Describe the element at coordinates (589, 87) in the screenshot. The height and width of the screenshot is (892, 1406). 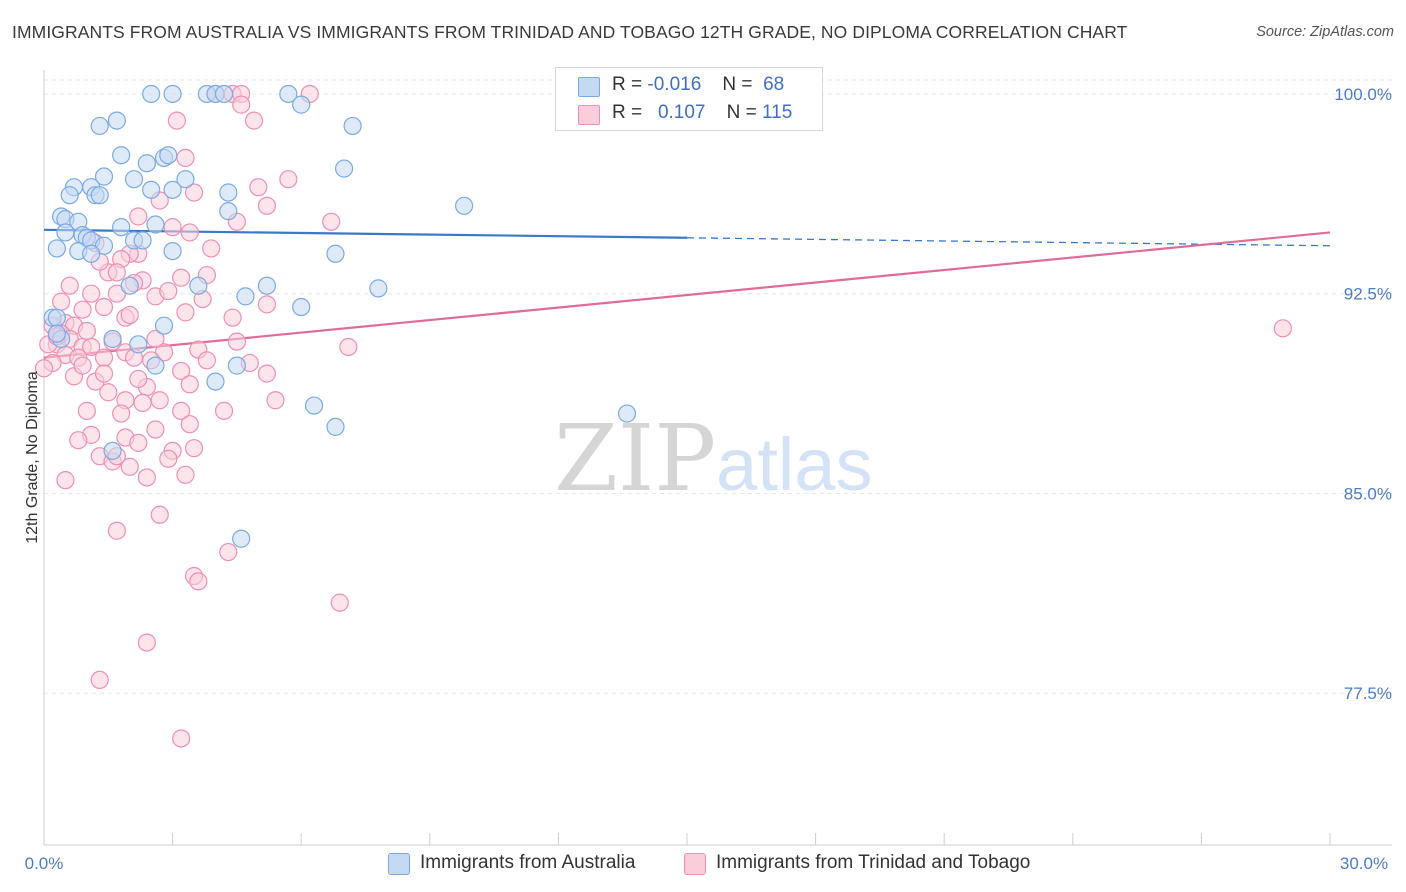
I see `legend-swatch-australia` at that location.